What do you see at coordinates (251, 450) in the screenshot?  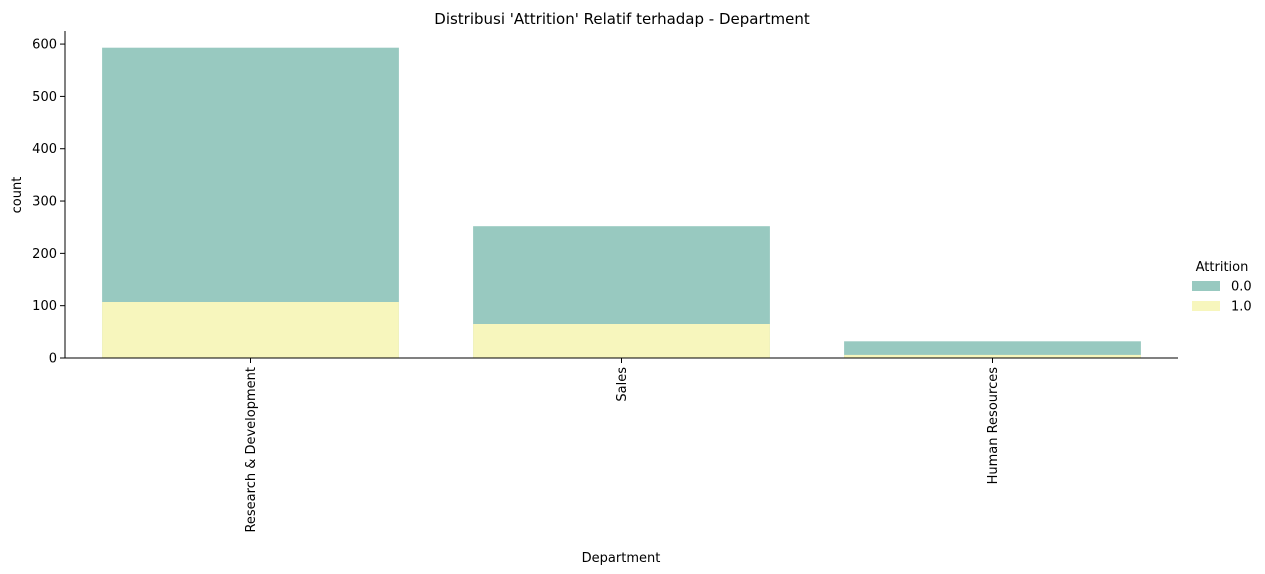 I see `x-tick-label-0: Research & Development` at bounding box center [251, 450].